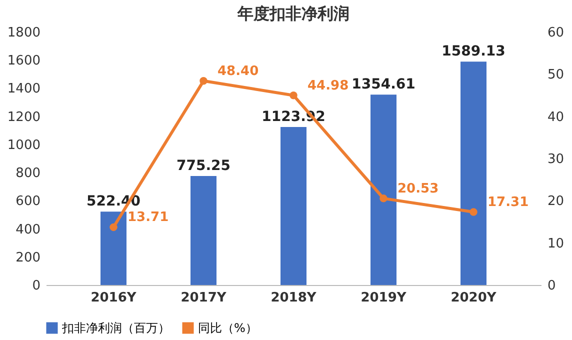  What do you see at coordinates (556, 75) in the screenshot?
I see `y2-tick-label: 50` at bounding box center [556, 75].